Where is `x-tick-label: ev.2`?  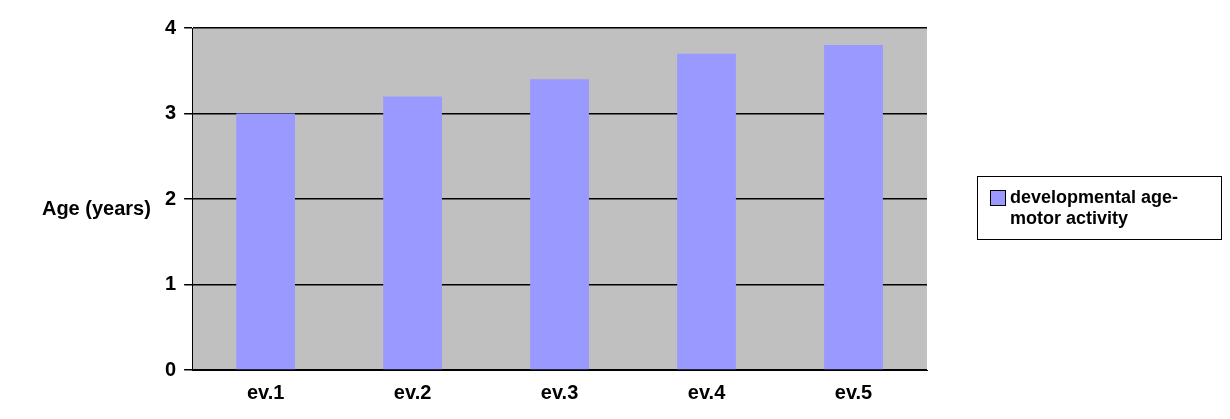
x-tick-label: ev.2 is located at coordinates (412, 391).